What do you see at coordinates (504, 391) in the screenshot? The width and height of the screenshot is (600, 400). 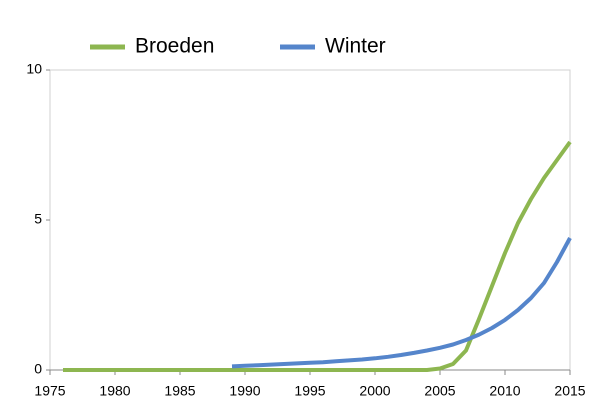 I see `x-tick-label: 2010` at bounding box center [504, 391].